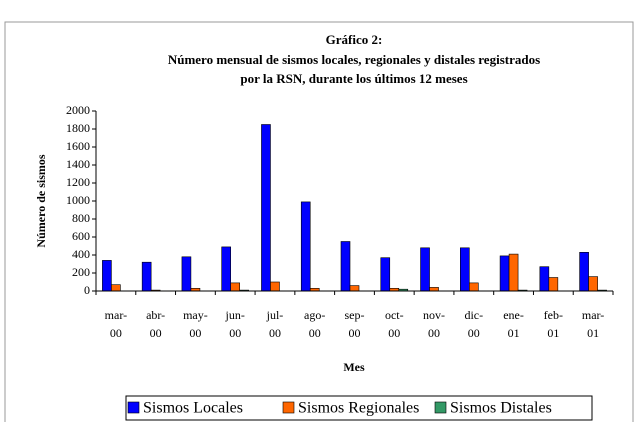 This screenshot has width=644, height=422. What do you see at coordinates (513, 324) in the screenshot?
I see `x-tick-label: ene-01` at bounding box center [513, 324].